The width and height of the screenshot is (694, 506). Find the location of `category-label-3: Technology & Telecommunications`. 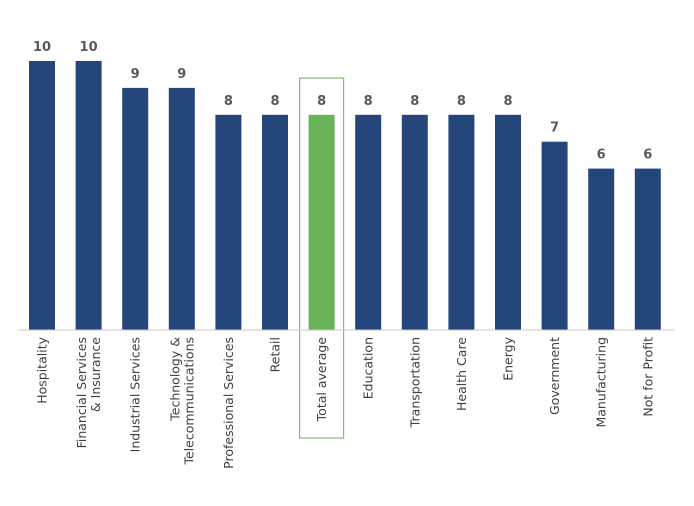

category-label-3: Technology & Telecommunications is located at coordinates (181, 401).